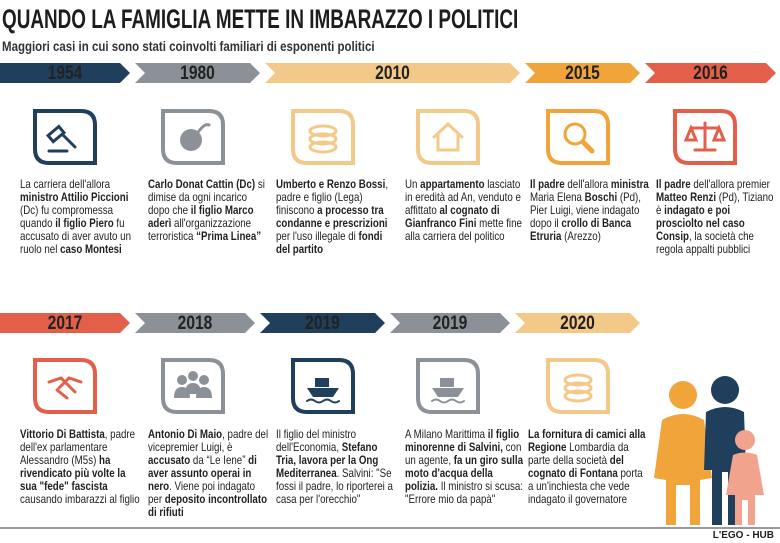 The height and width of the screenshot is (543, 780). I want to click on text-run: al cognato di Gianfranco Fini, so click(452, 217).